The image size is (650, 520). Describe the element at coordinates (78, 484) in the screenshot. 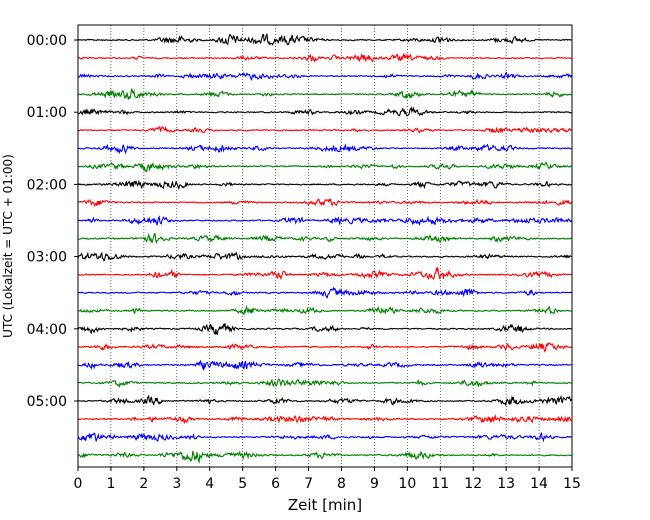

I see `x-tick-label: 0` at that location.